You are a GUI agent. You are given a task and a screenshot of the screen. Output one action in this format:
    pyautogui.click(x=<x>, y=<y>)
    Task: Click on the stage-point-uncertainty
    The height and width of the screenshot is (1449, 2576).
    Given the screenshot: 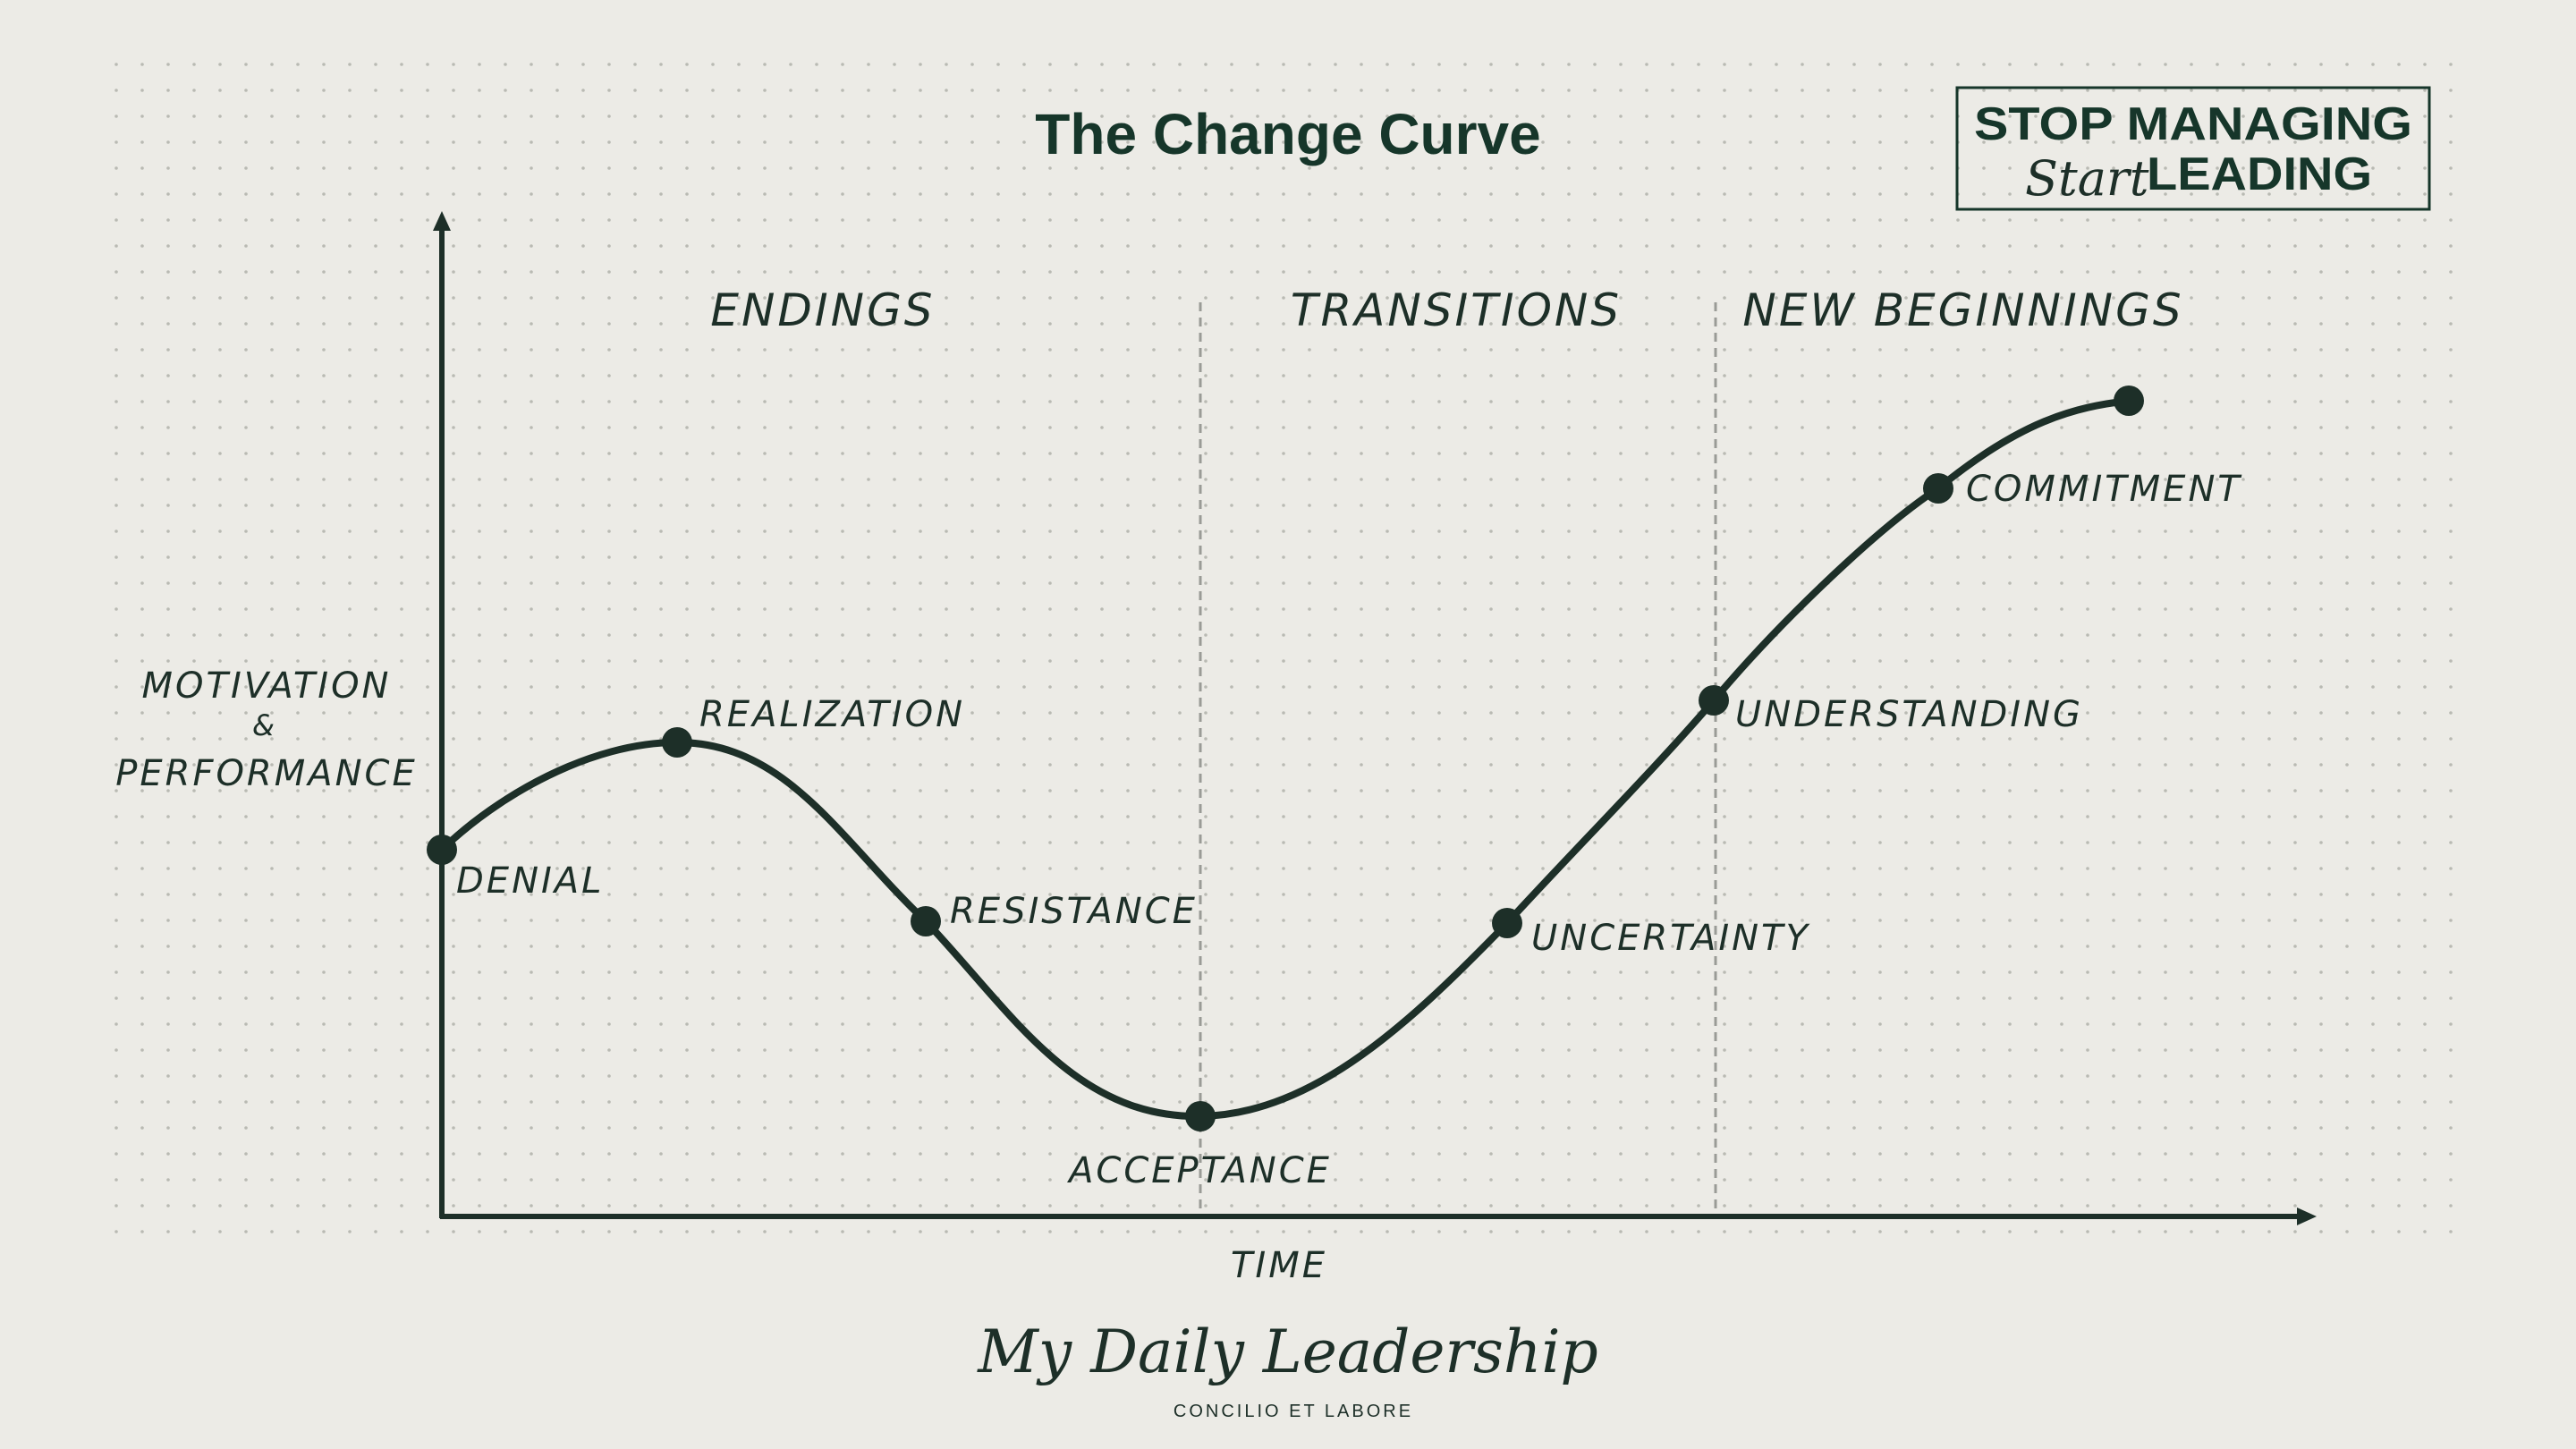 What is the action you would take?
    pyautogui.click(x=1507, y=923)
    